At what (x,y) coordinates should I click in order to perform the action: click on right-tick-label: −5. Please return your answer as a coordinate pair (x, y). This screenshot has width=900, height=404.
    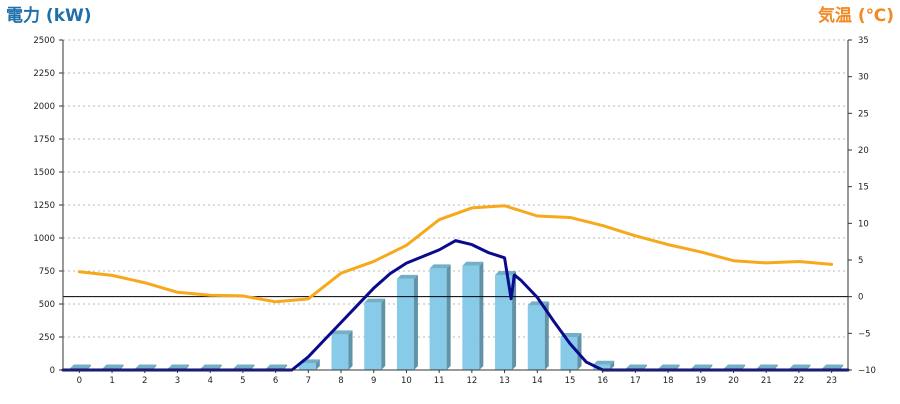
    Looking at the image, I should click on (864, 334).